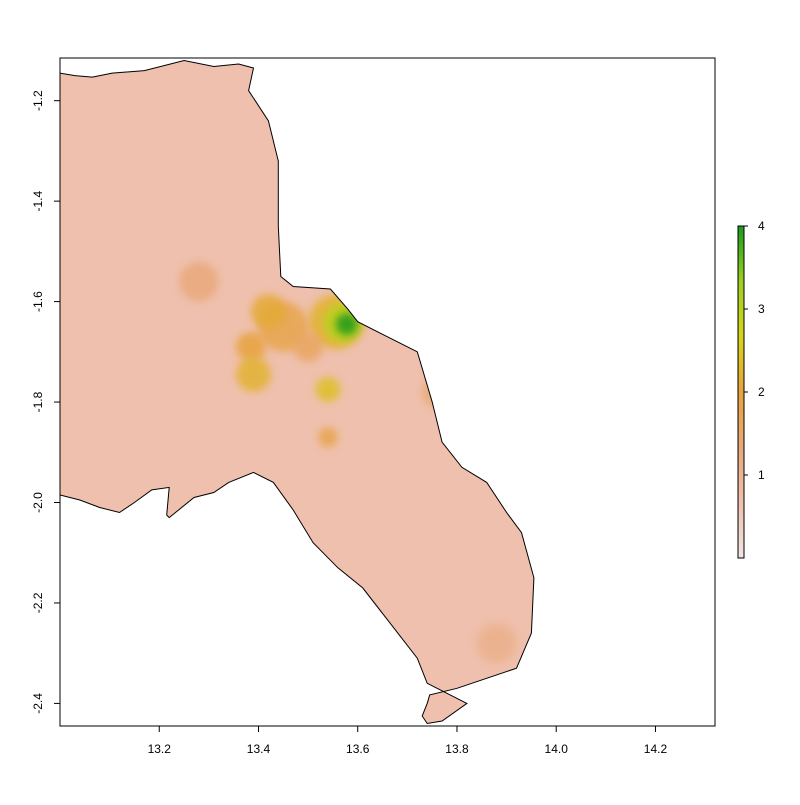 The height and width of the screenshot is (805, 800). I want to click on y-tick-label: -2.2, so click(38, 602).